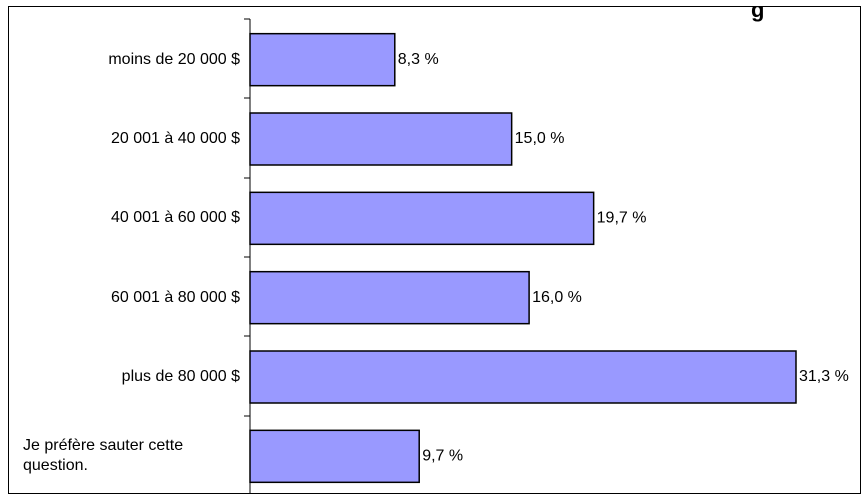  Describe the element at coordinates (103, 456) in the screenshot. I see `category-label: Je préfère sauter cette question.` at that location.